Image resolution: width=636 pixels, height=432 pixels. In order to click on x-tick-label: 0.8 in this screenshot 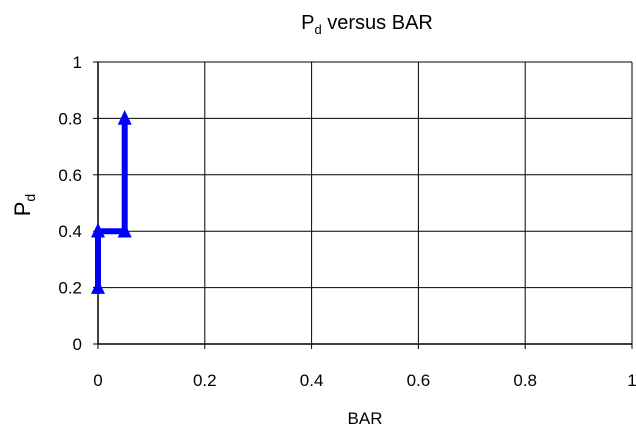, I will do `click(525, 380)`.